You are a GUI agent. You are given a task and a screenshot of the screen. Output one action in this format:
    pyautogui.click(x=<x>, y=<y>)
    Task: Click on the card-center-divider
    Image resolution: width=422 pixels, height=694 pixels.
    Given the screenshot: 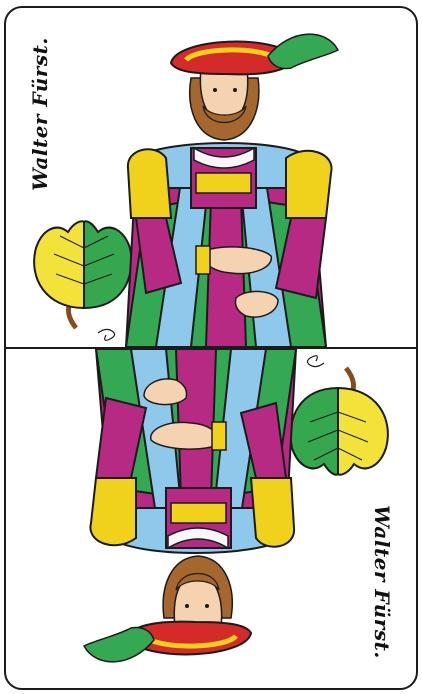 What is the action you would take?
    pyautogui.click(x=211, y=348)
    